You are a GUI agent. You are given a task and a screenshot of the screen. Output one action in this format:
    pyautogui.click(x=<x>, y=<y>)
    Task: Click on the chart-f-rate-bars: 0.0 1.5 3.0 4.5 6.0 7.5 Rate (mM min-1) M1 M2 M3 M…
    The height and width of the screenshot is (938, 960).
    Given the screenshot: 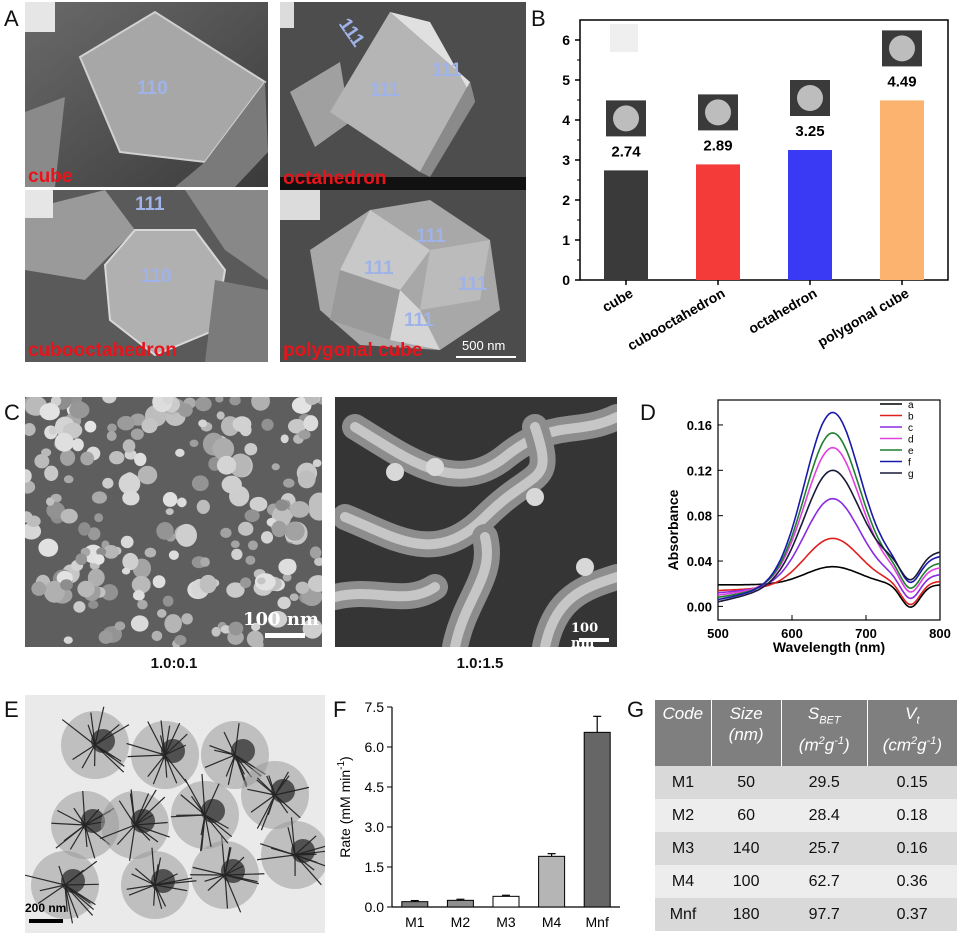 What is the action you would take?
    pyautogui.click(x=478, y=814)
    